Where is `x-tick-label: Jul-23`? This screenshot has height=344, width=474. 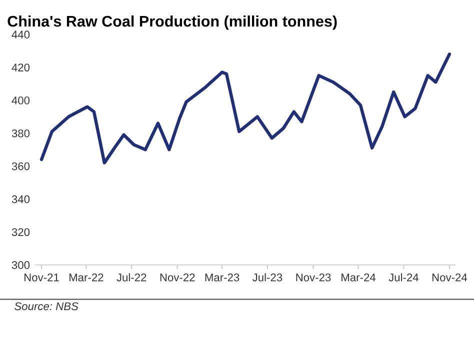
x-tick-label: Jul-23 is located at coordinates (267, 277).